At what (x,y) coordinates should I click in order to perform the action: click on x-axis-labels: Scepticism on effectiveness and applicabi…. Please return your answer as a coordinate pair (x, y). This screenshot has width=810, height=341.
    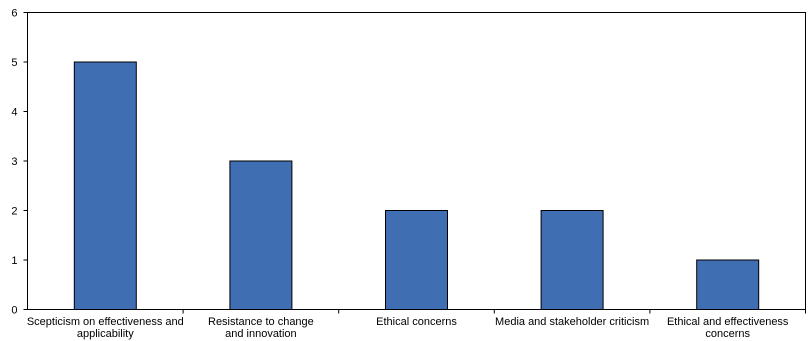
    Looking at the image, I should click on (416, 324).